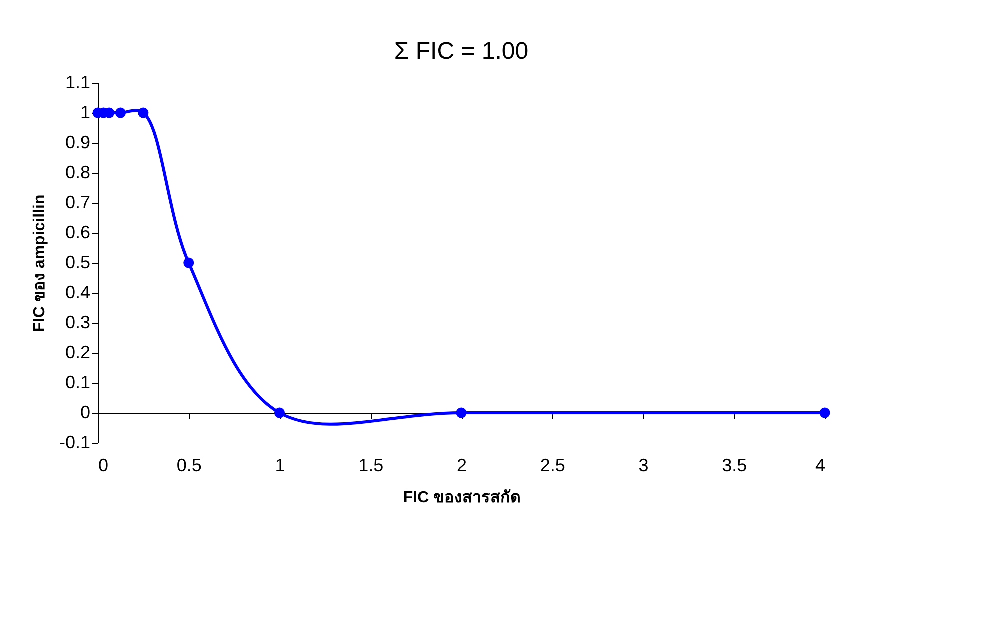  I want to click on y-tick-label: 1.1, so click(77, 82).